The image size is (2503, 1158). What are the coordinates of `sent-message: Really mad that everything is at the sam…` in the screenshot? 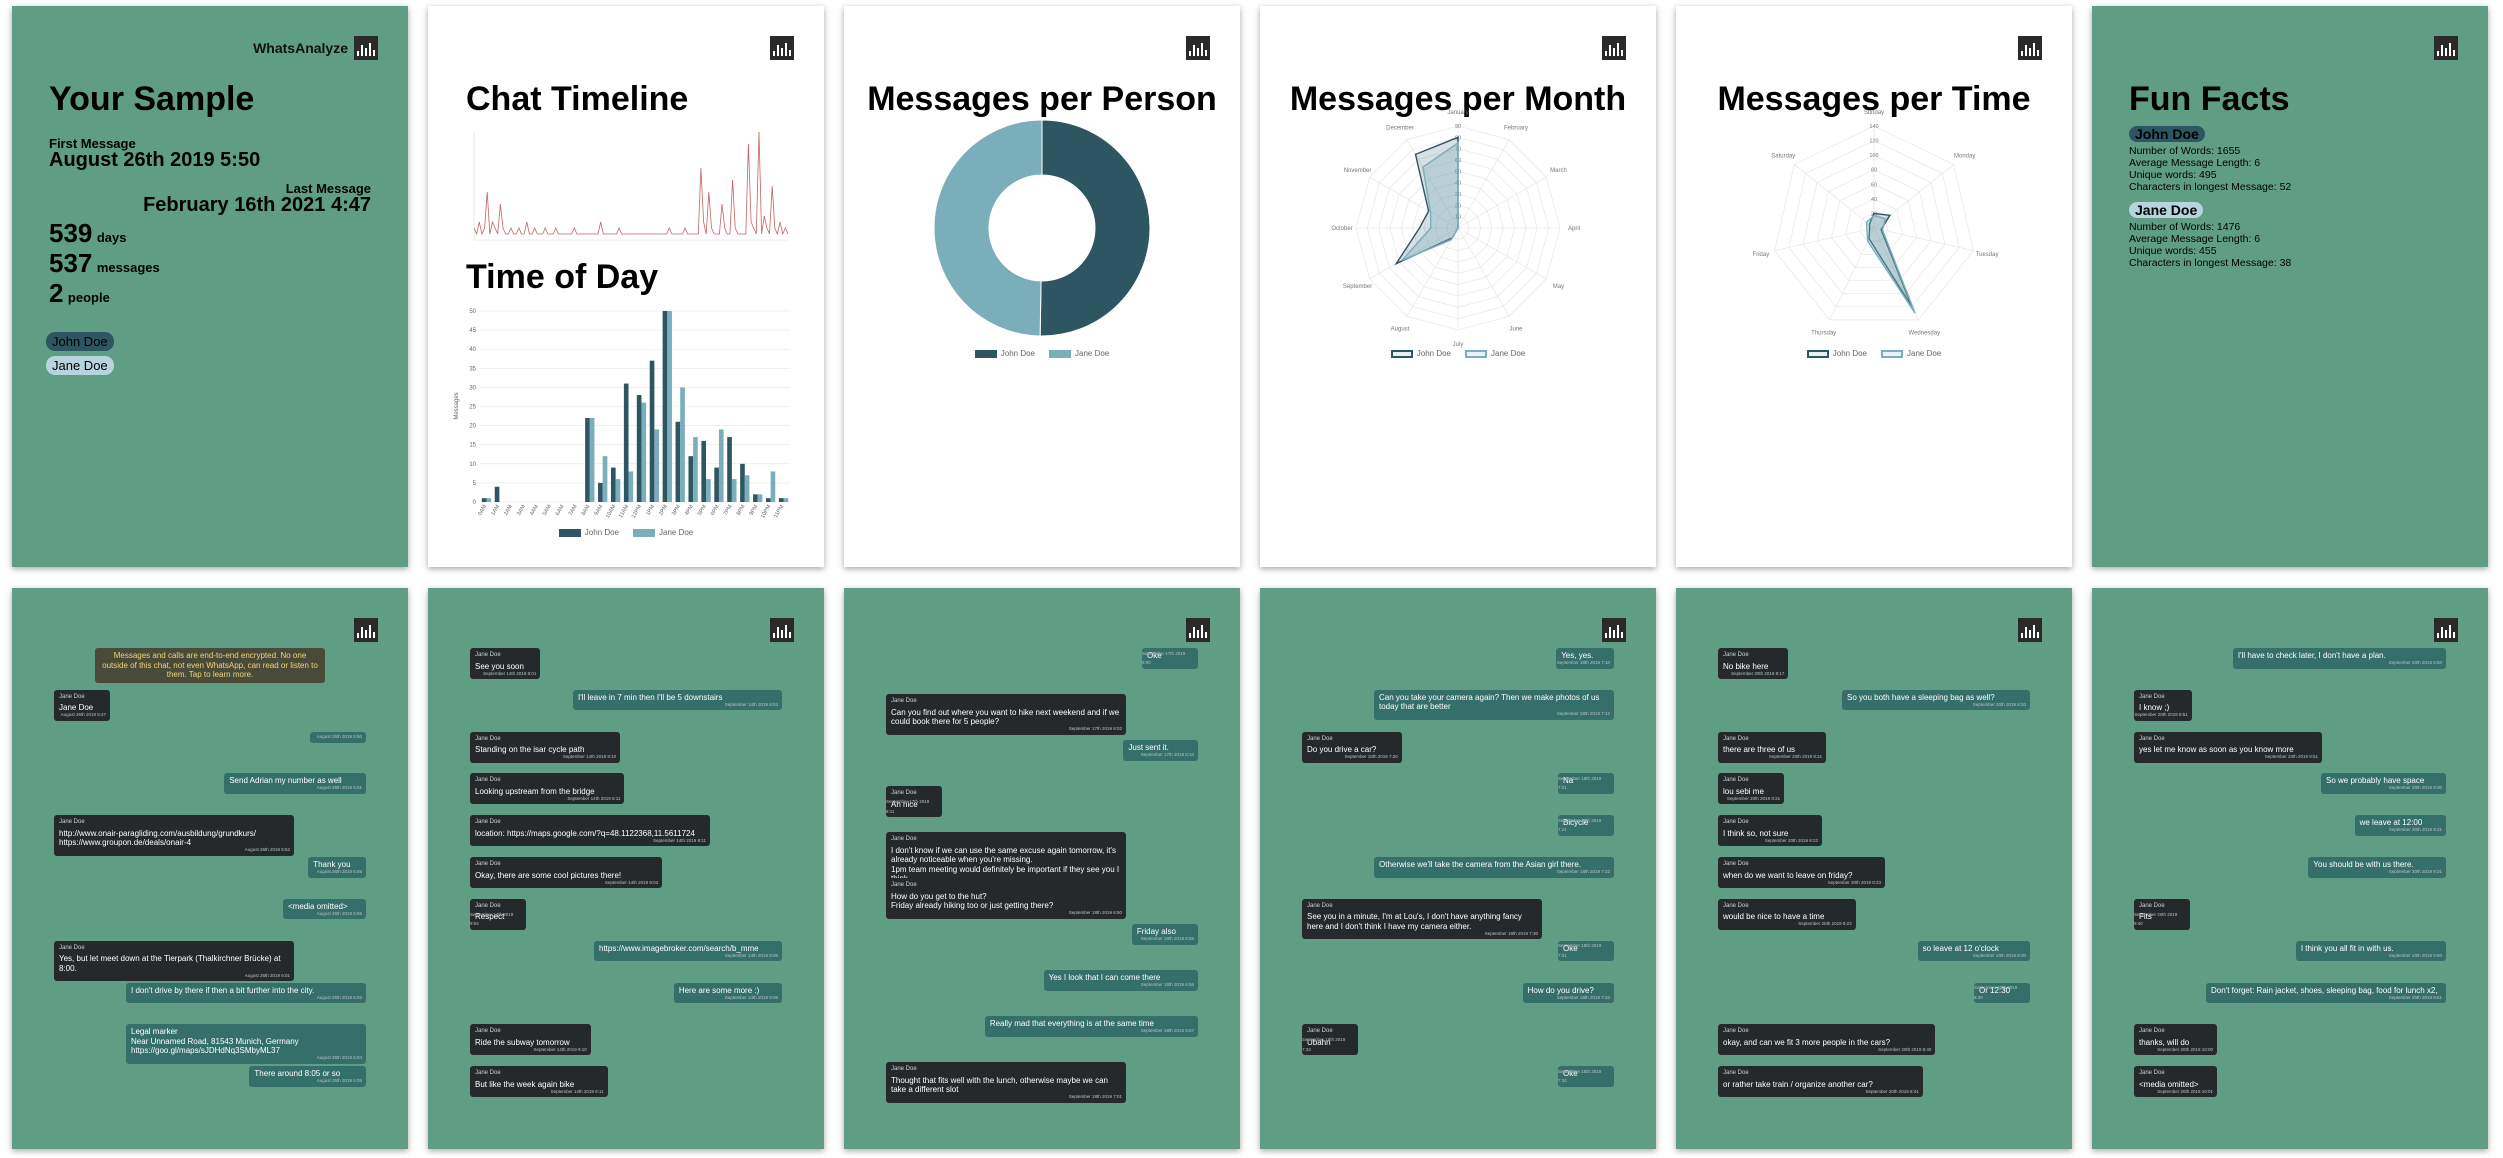 It's located at (1091, 1026).